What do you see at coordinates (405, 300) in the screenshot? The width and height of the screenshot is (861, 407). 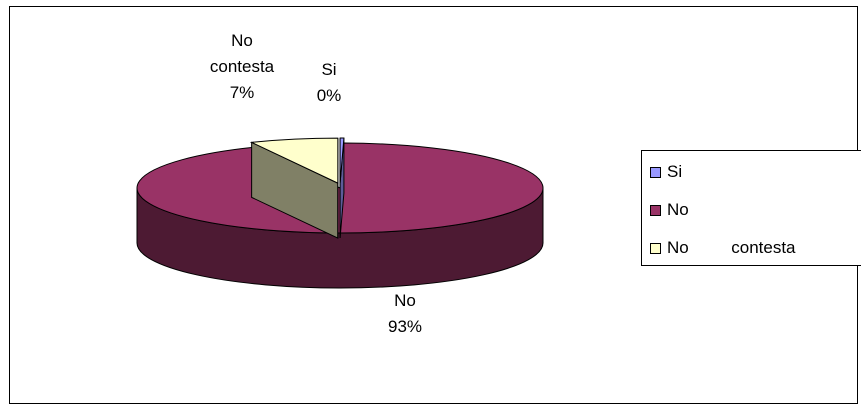 I see `data-label-no-0: No` at bounding box center [405, 300].